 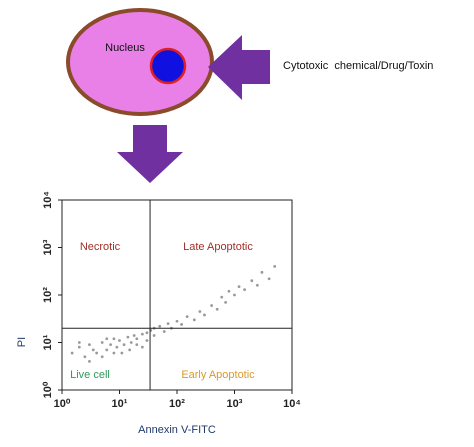 What do you see at coordinates (48, 389) in the screenshot?
I see `y-tick-label: 10⁰` at bounding box center [48, 389].